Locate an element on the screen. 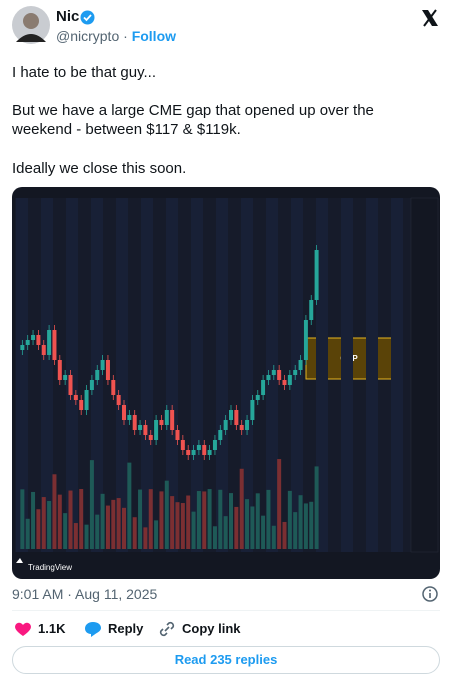 The image size is (451, 686). info-icon is located at coordinates (430, 594).